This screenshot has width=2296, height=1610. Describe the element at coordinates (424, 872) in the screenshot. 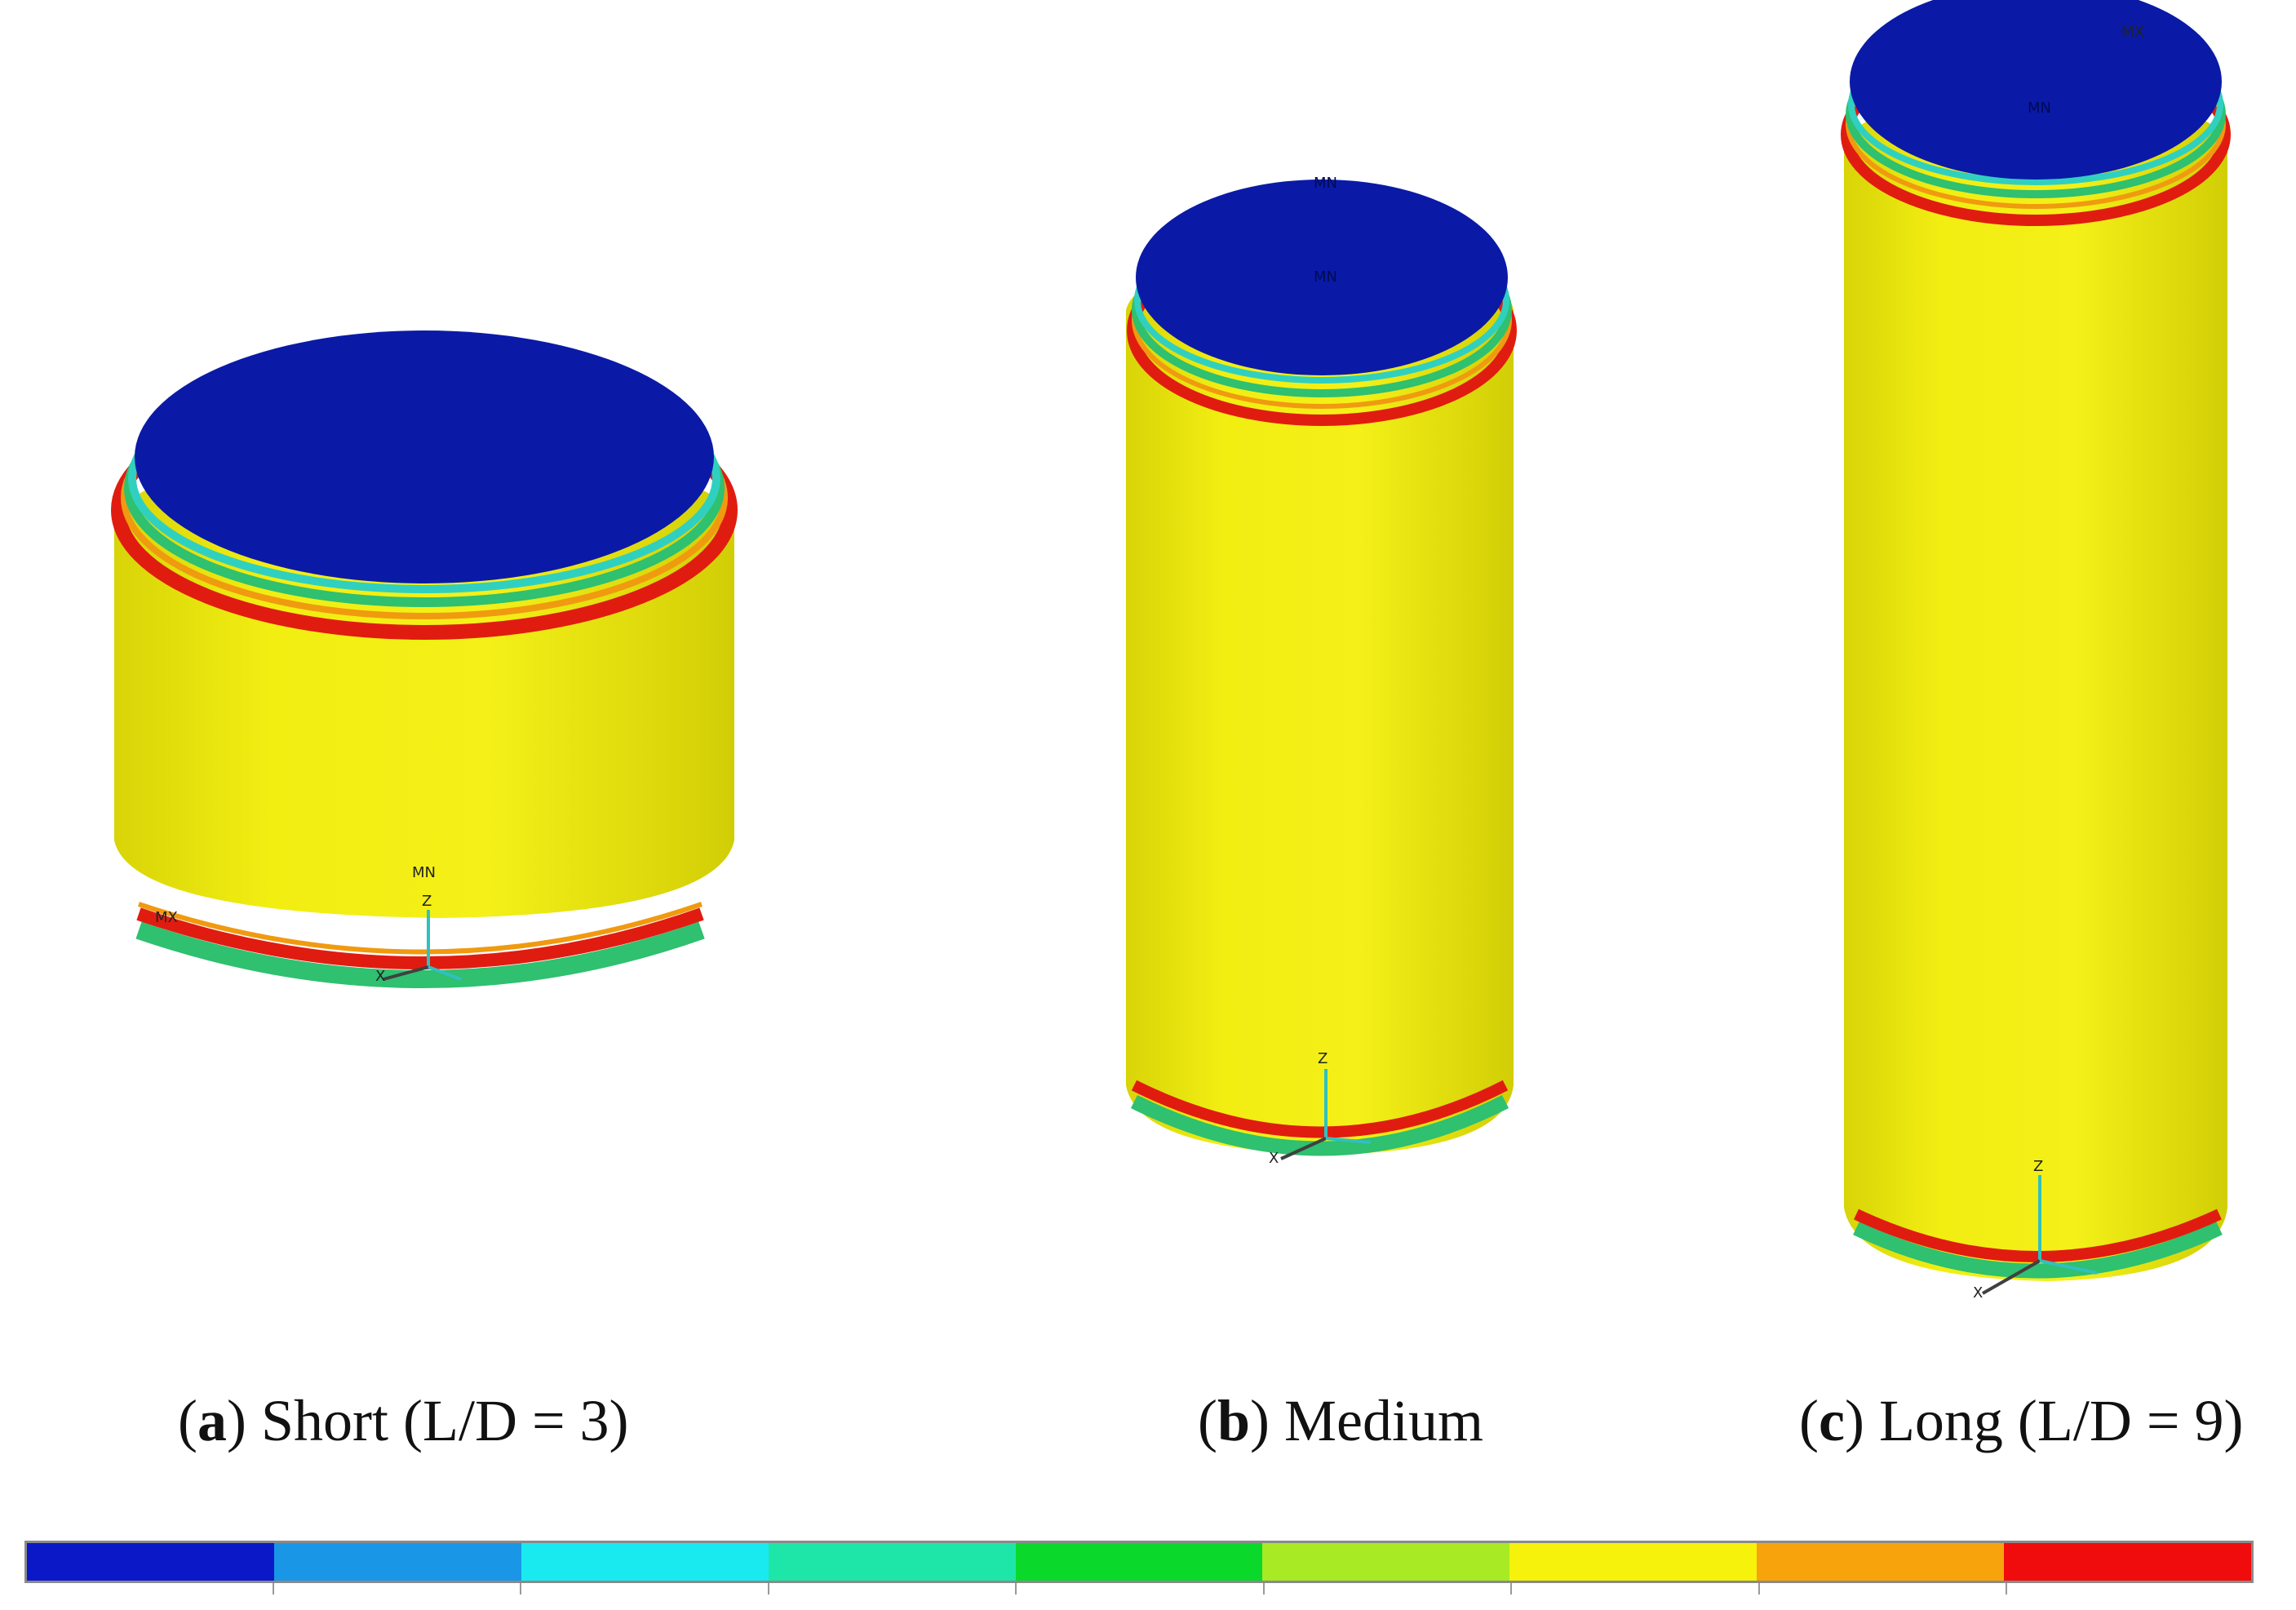

I see `mn-label-short: MN` at that location.